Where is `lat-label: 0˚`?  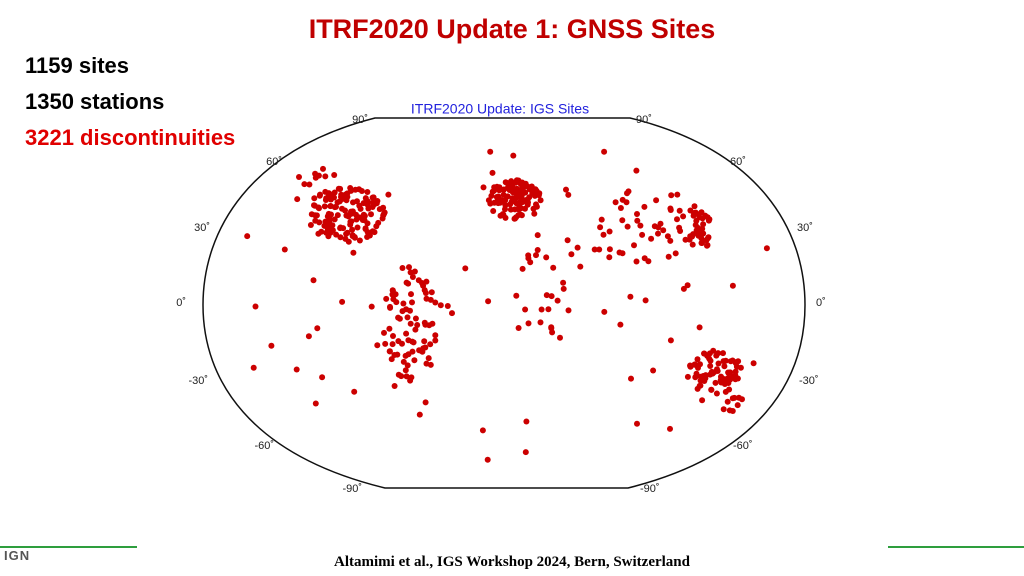 lat-label: 0˚ is located at coordinates (181, 303).